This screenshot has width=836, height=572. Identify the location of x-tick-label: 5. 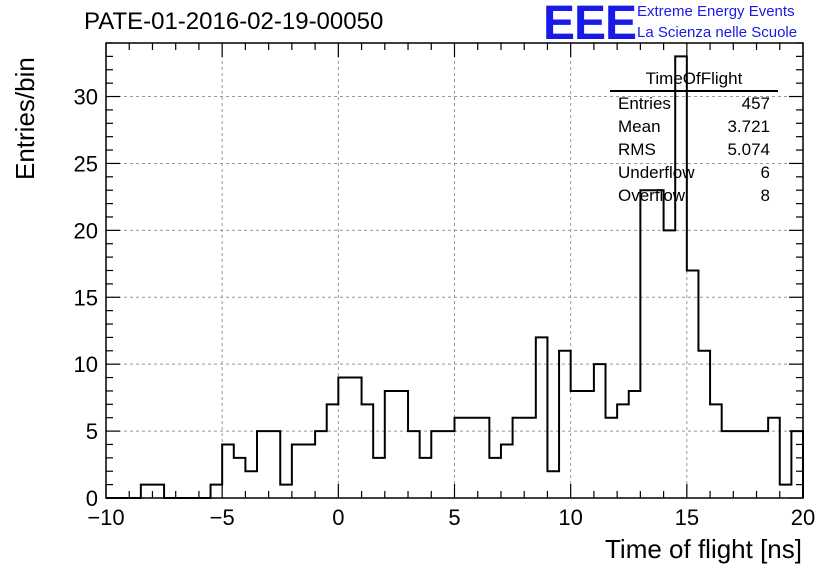
(454, 517).